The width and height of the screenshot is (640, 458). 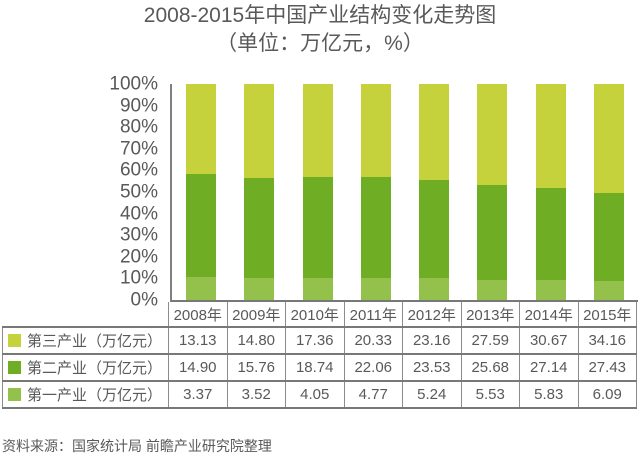 What do you see at coordinates (607, 394) in the screenshot?
I see `table-cell-value: 6.09` at bounding box center [607, 394].